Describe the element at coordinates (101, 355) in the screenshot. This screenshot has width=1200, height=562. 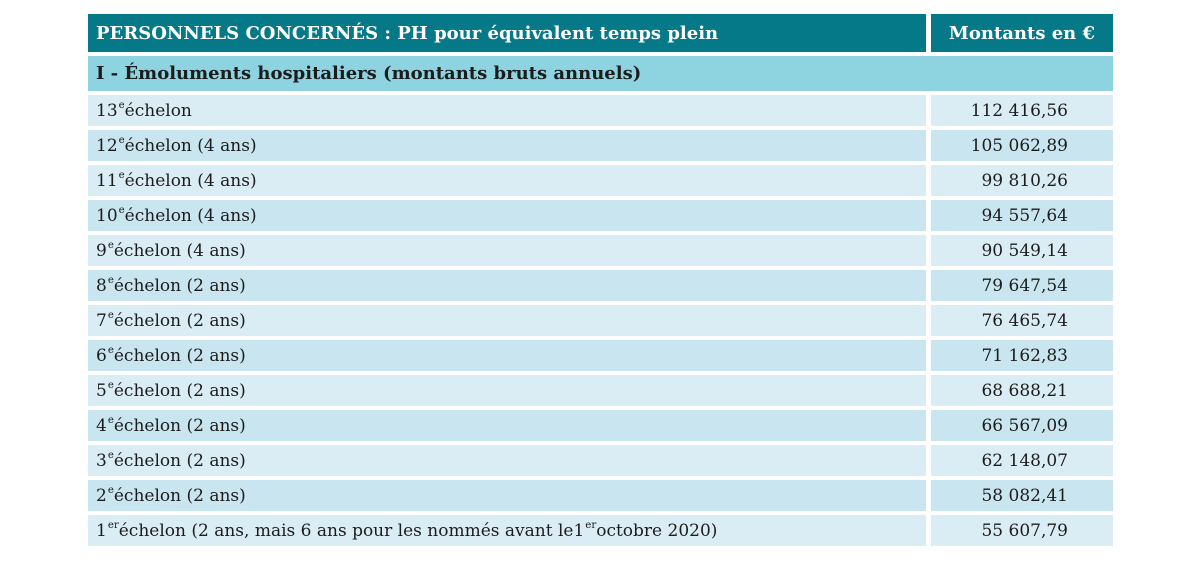
I see `label-text: 6` at that location.